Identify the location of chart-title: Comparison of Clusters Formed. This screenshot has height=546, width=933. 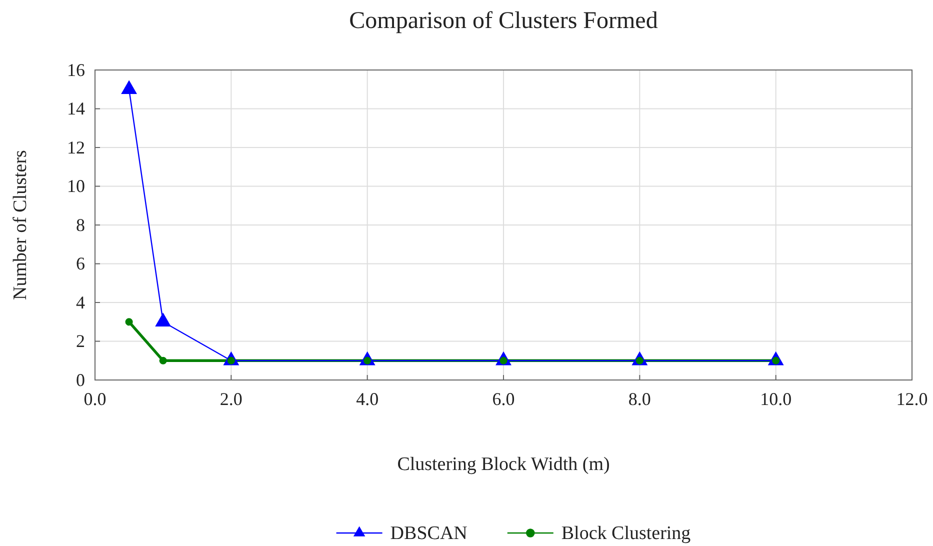
(503, 21).